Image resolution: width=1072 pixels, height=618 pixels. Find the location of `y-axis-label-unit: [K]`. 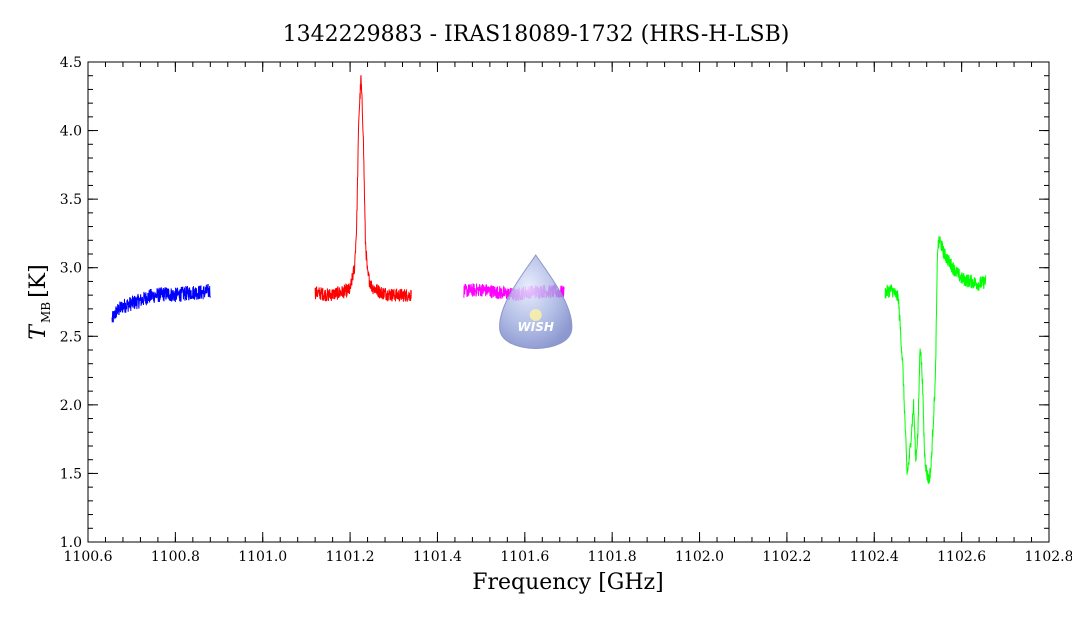

y-axis-label-unit: [K] is located at coordinates (38, 281).